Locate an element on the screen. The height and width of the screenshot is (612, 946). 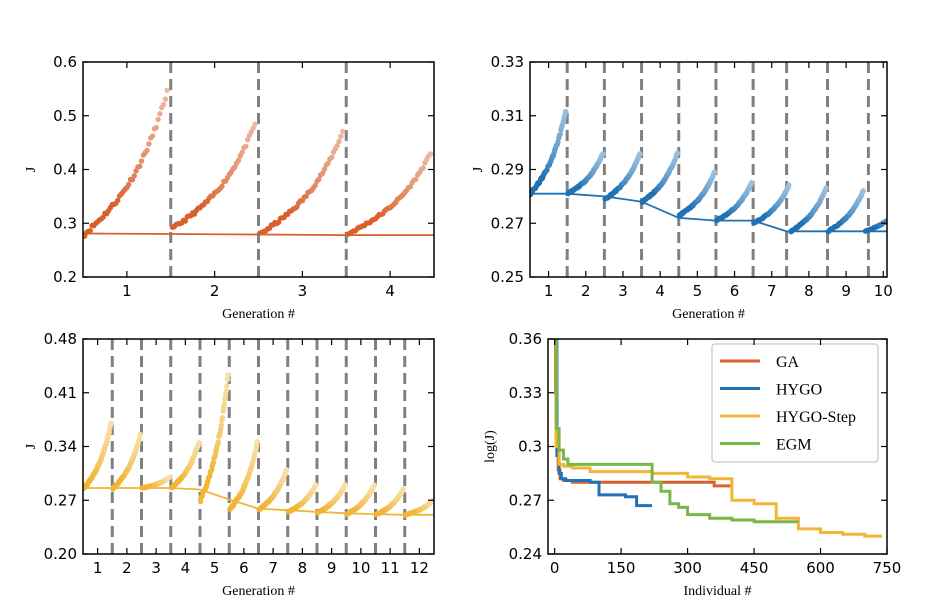
x-tick-label: 1 is located at coordinates (127, 291).